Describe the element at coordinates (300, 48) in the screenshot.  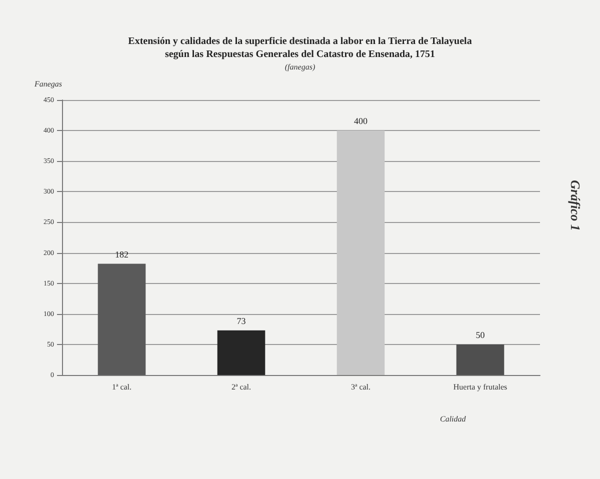
I see `chart-title: Extensión y calidades de la superficie destinada a labor en la Tierra de Talayuela según las Respuestas Generales del Catastro de Ensenada, 1751` at that location.